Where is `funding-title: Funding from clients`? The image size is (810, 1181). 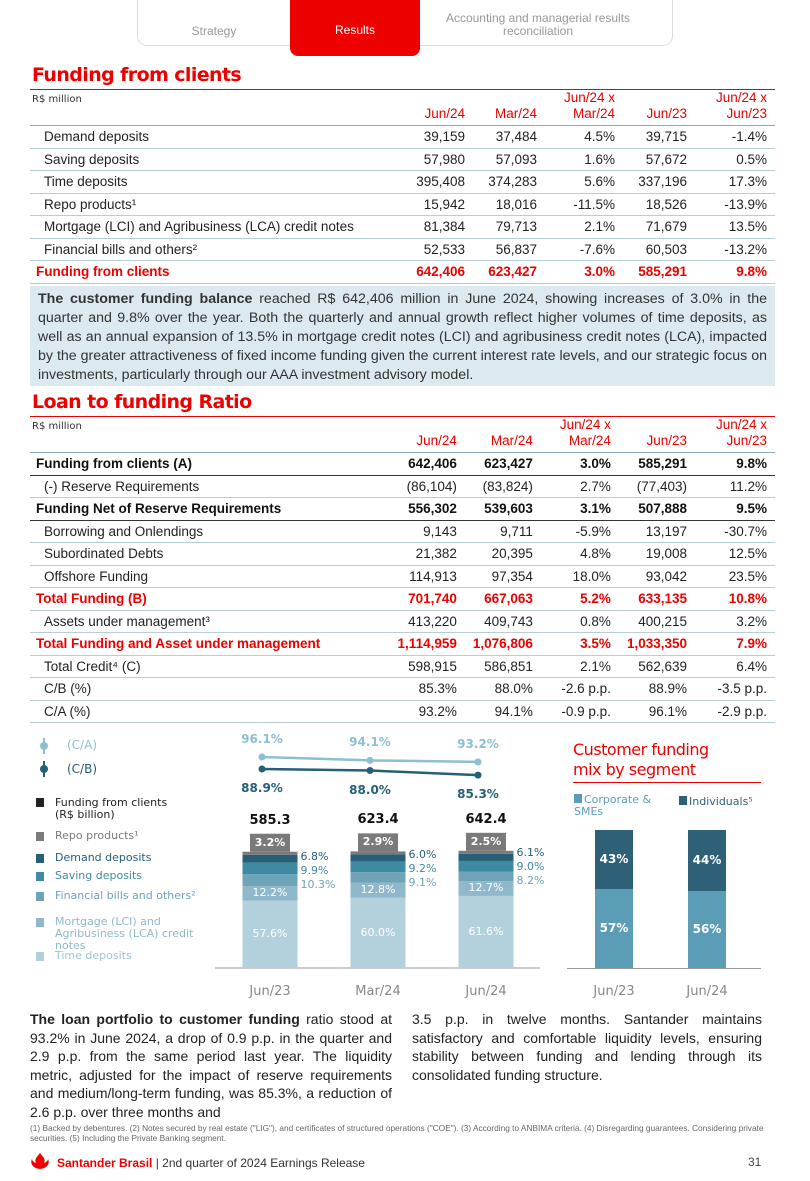 funding-title: Funding from clients is located at coordinates (137, 75).